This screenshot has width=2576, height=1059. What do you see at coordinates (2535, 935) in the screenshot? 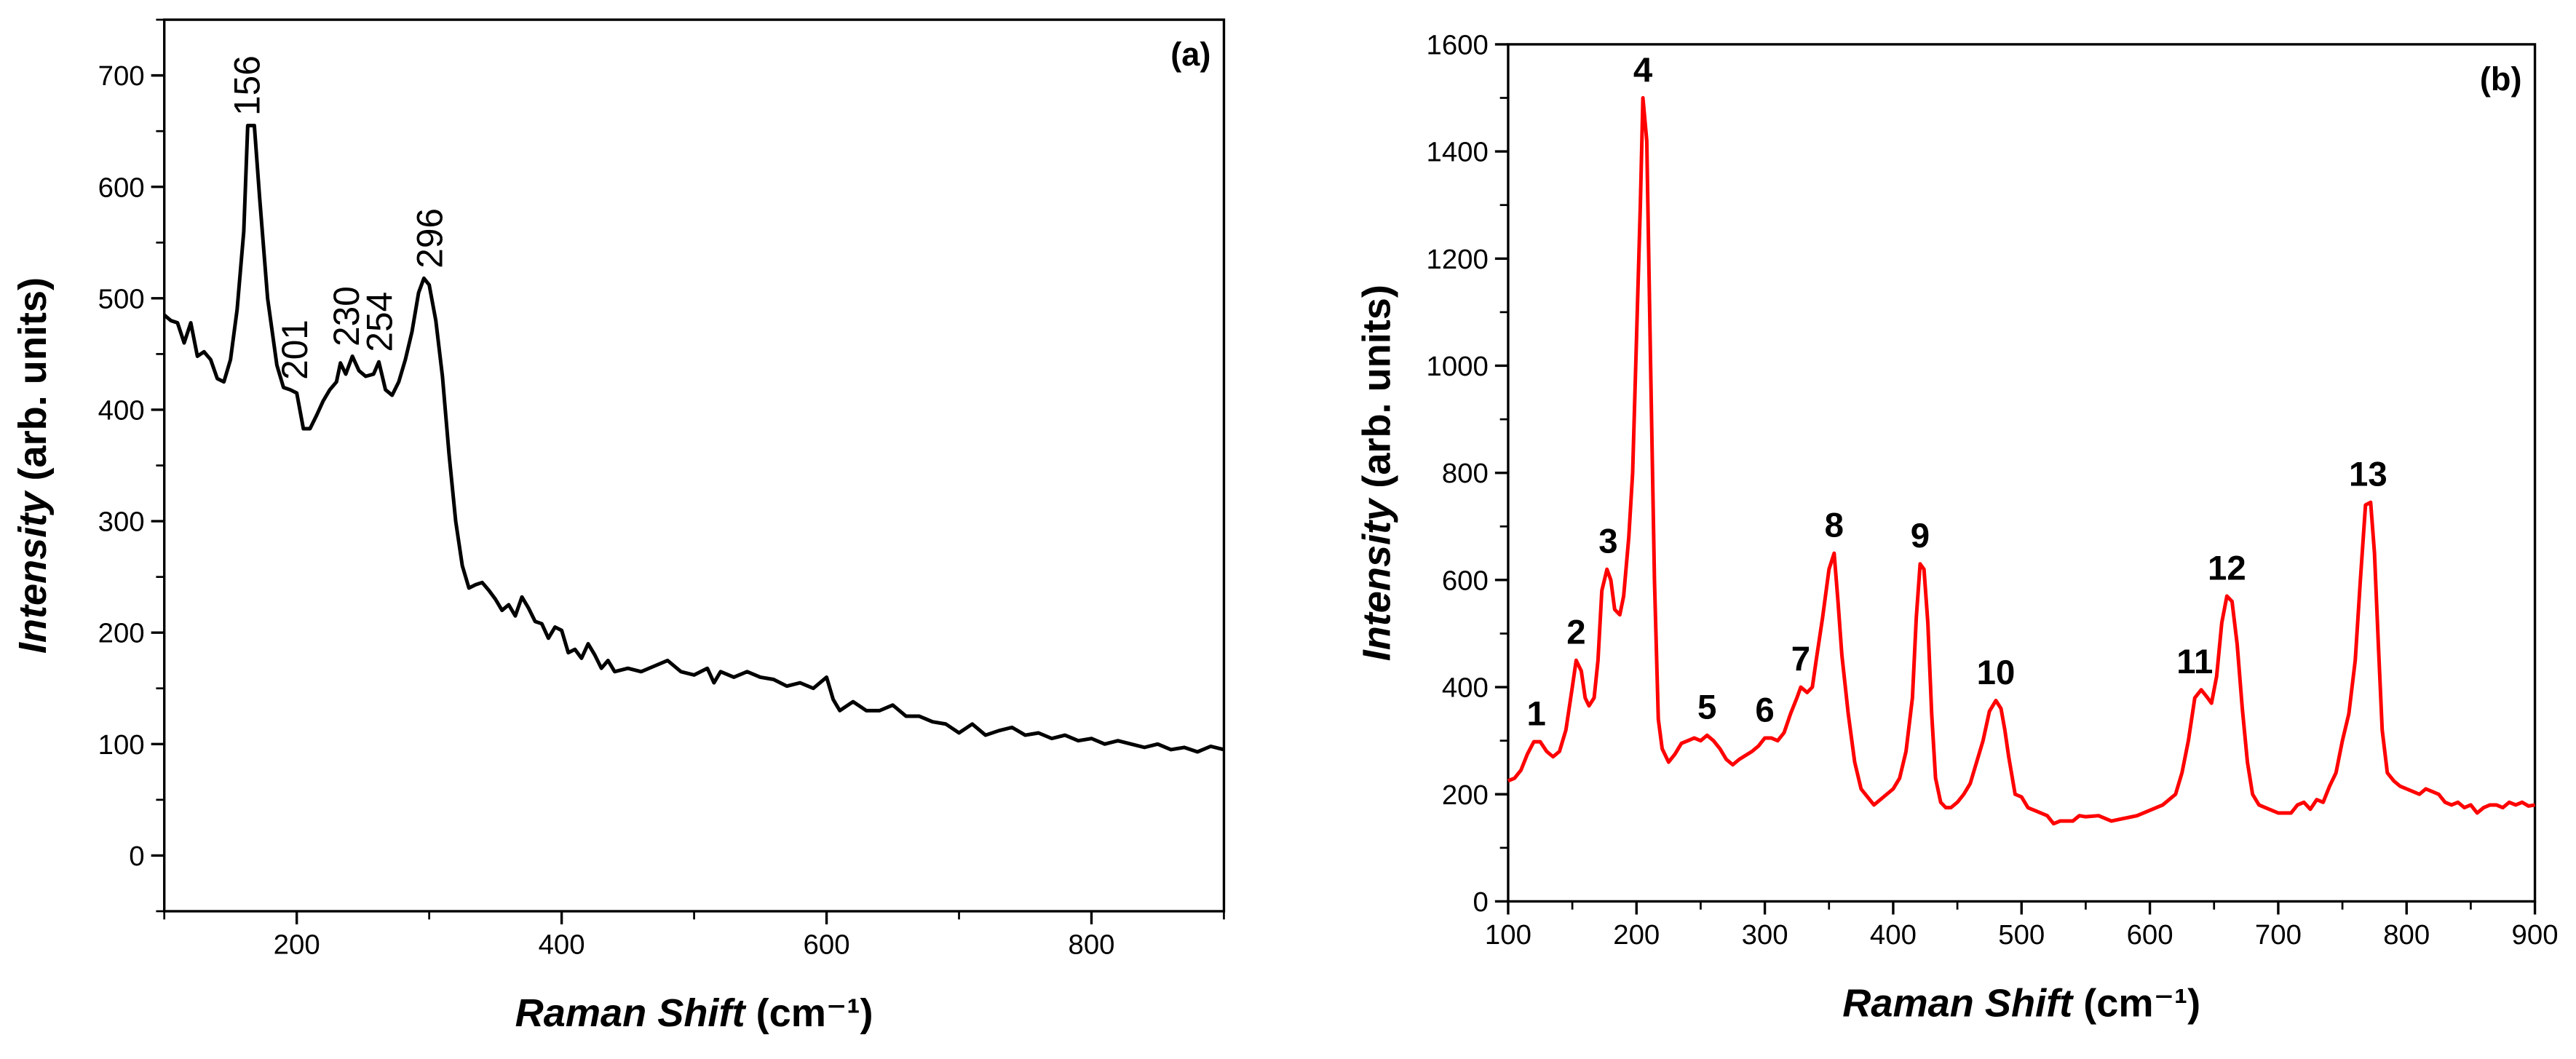
I see `x-tick-label: 900` at bounding box center [2535, 935].